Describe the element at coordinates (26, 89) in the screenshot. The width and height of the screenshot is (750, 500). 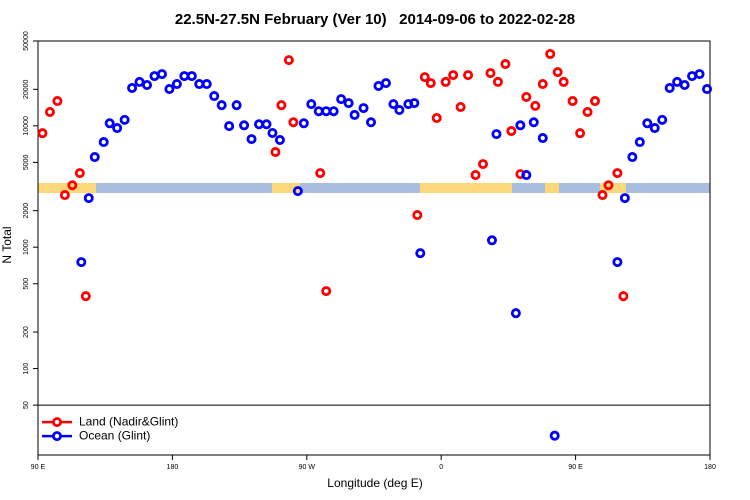
I see `y-tick-label: 20000` at that location.